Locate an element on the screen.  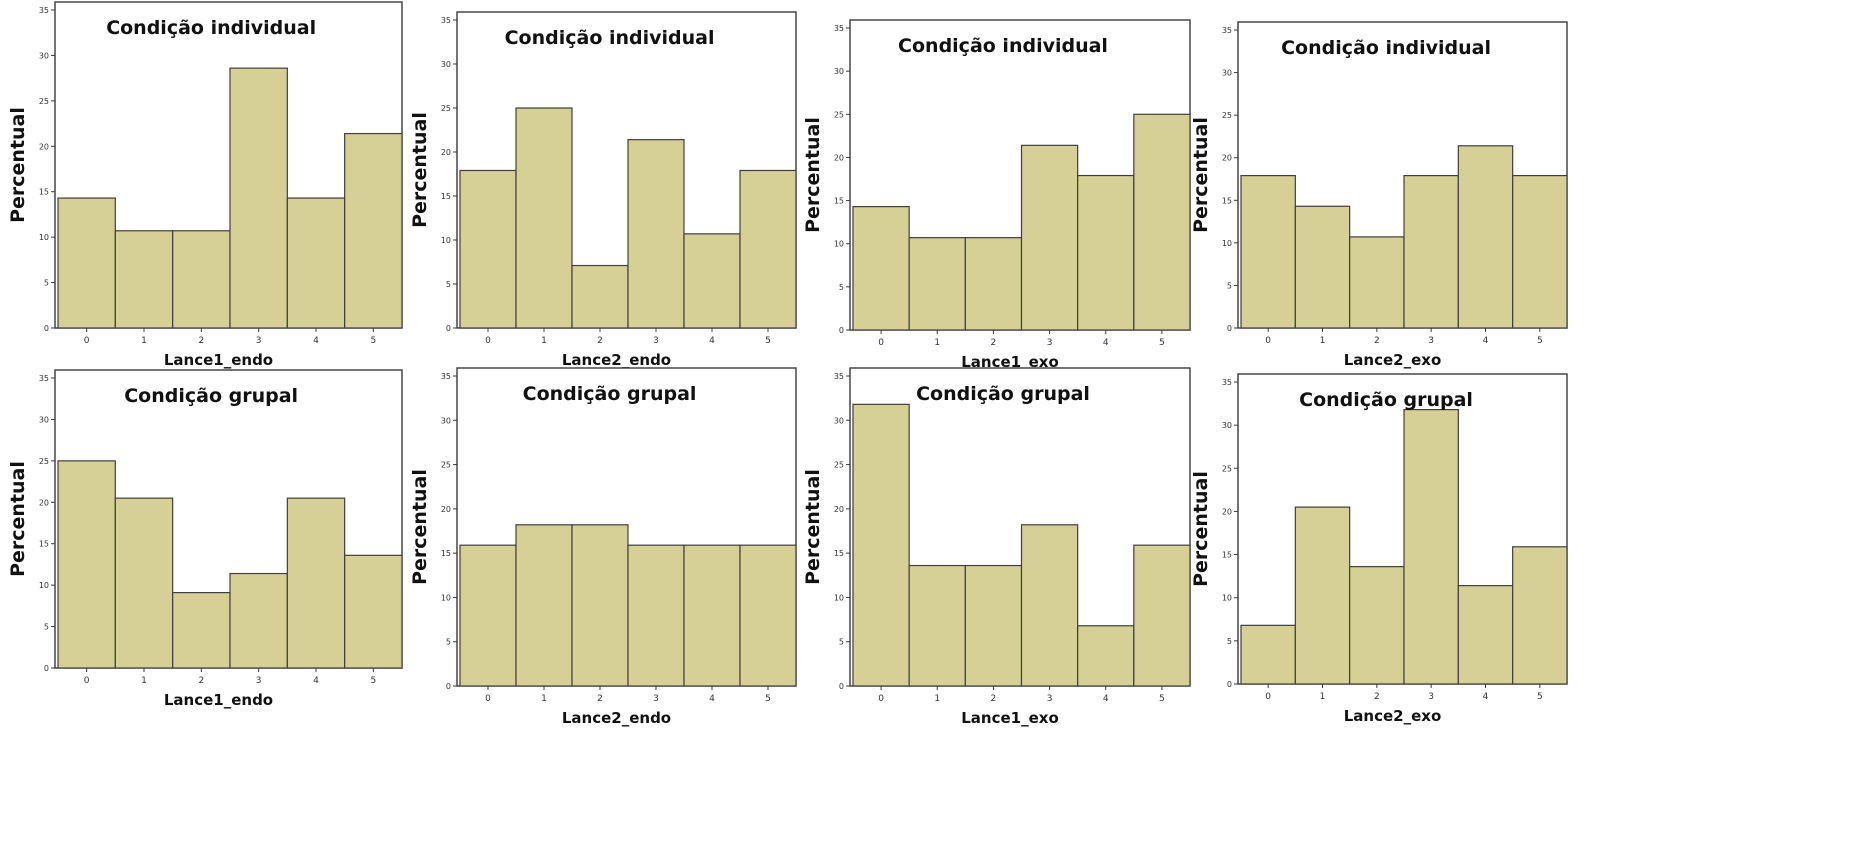
chart-title: Condição grupal is located at coordinates (1386, 400).